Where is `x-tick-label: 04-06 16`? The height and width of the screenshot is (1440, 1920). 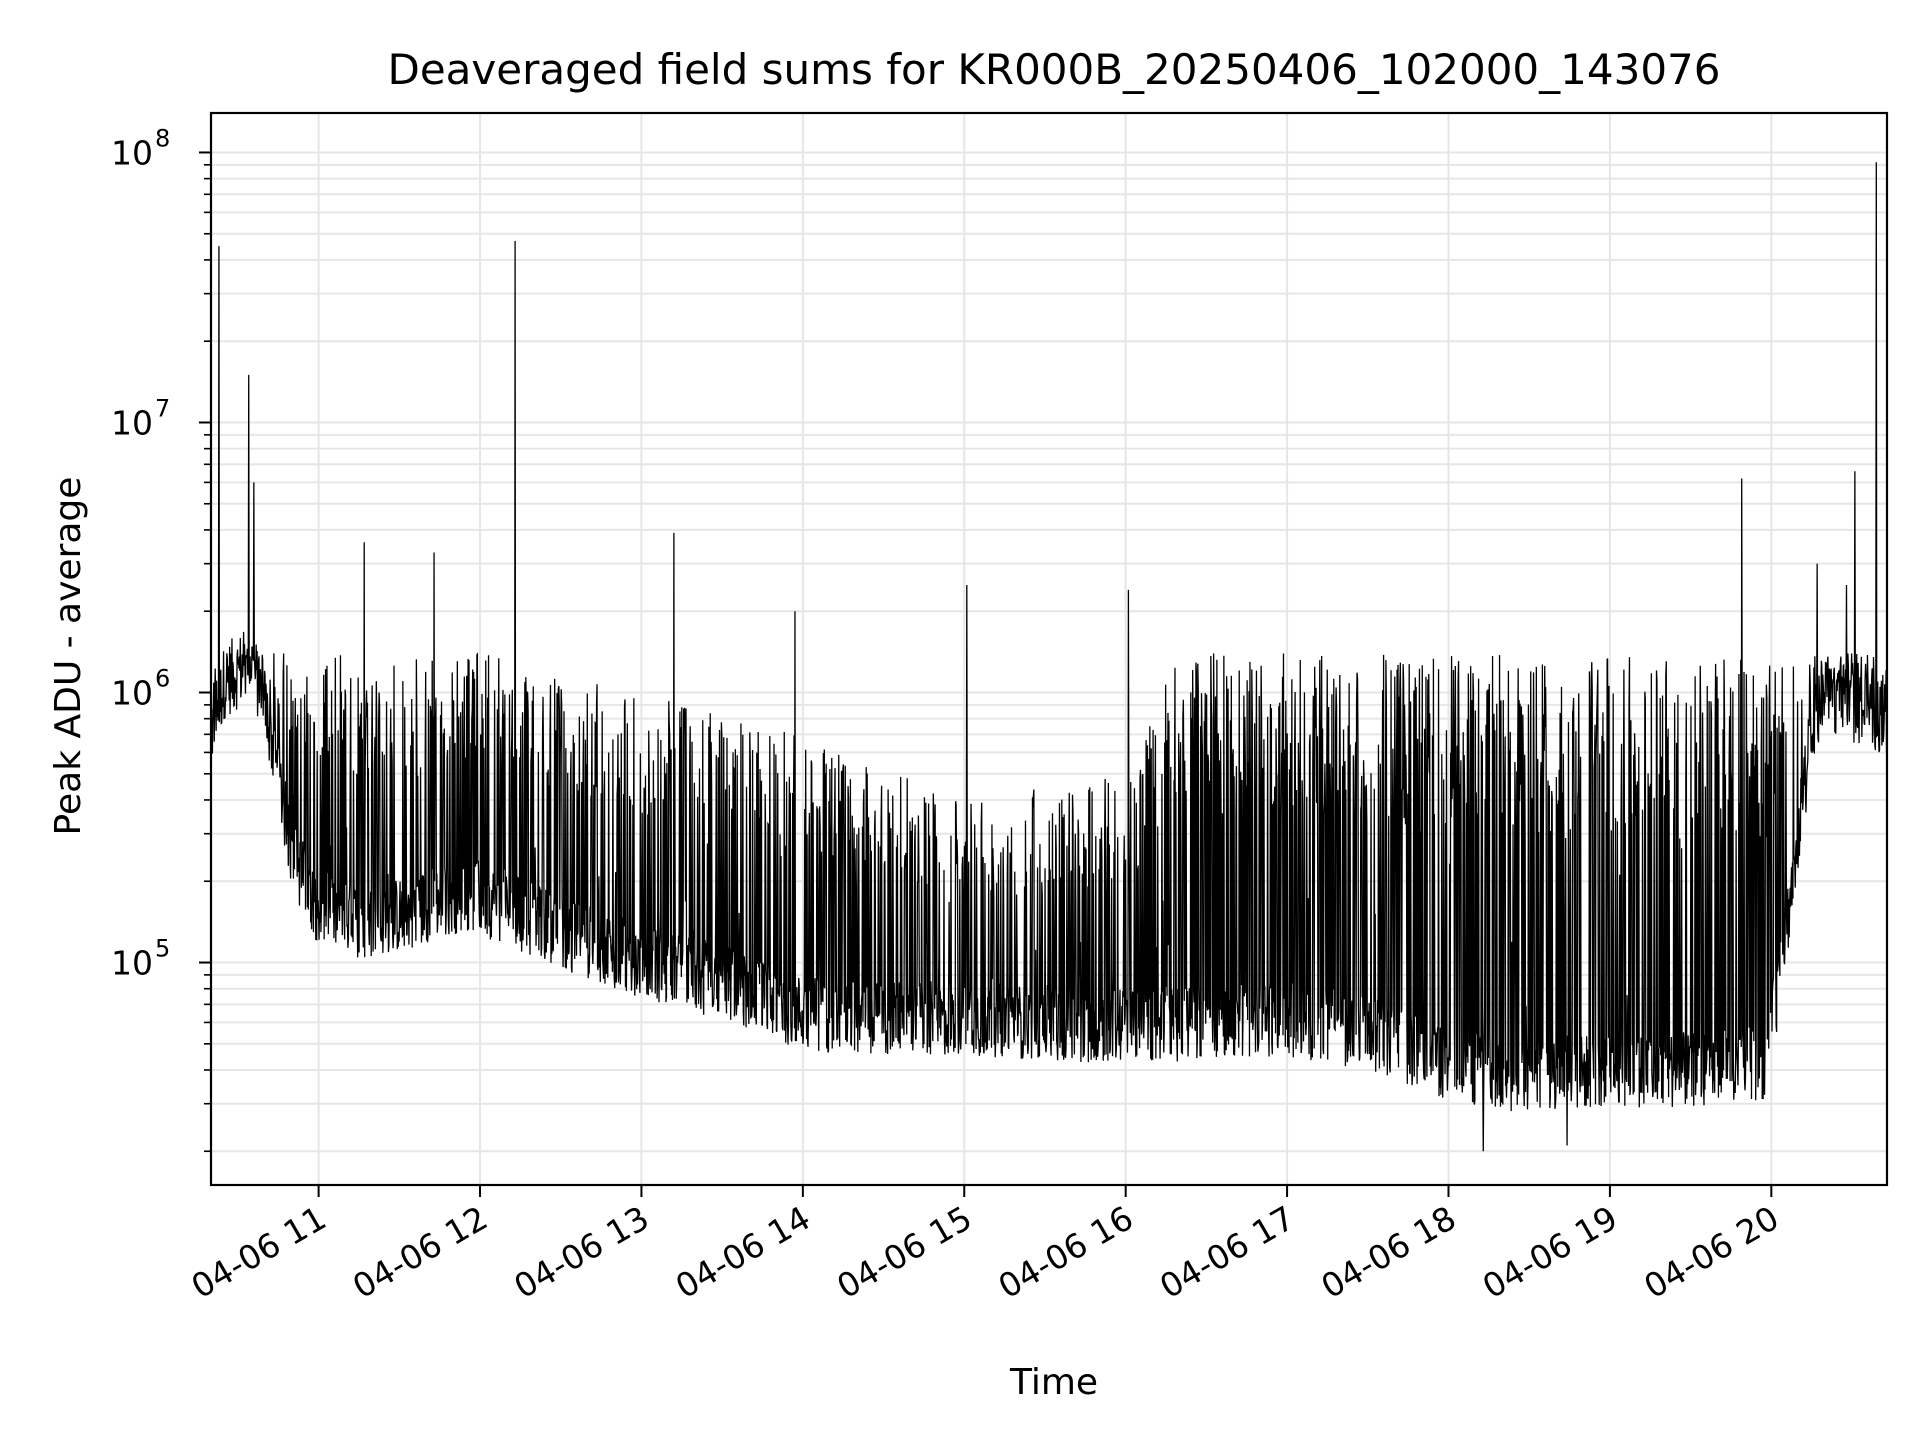 x-tick-label: 04-06 16 is located at coordinates (1066, 1252).